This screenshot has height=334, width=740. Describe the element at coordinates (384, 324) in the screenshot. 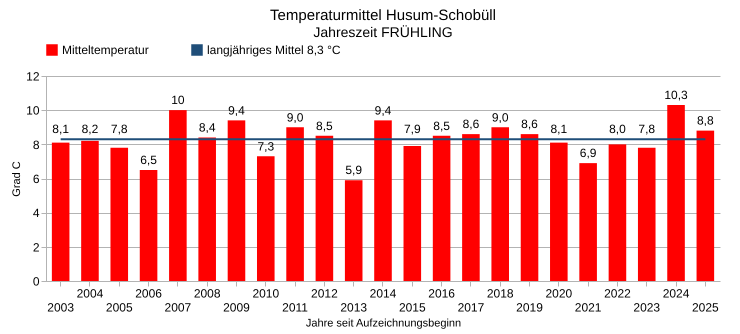

I see `x-axis-title: Jahre seit Aufzeichnungsbeginn` at that location.